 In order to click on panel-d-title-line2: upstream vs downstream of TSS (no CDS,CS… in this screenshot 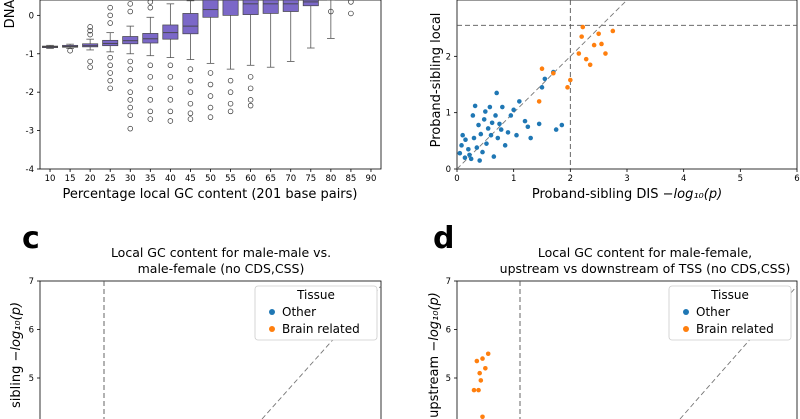, I will do `click(645, 268)`.